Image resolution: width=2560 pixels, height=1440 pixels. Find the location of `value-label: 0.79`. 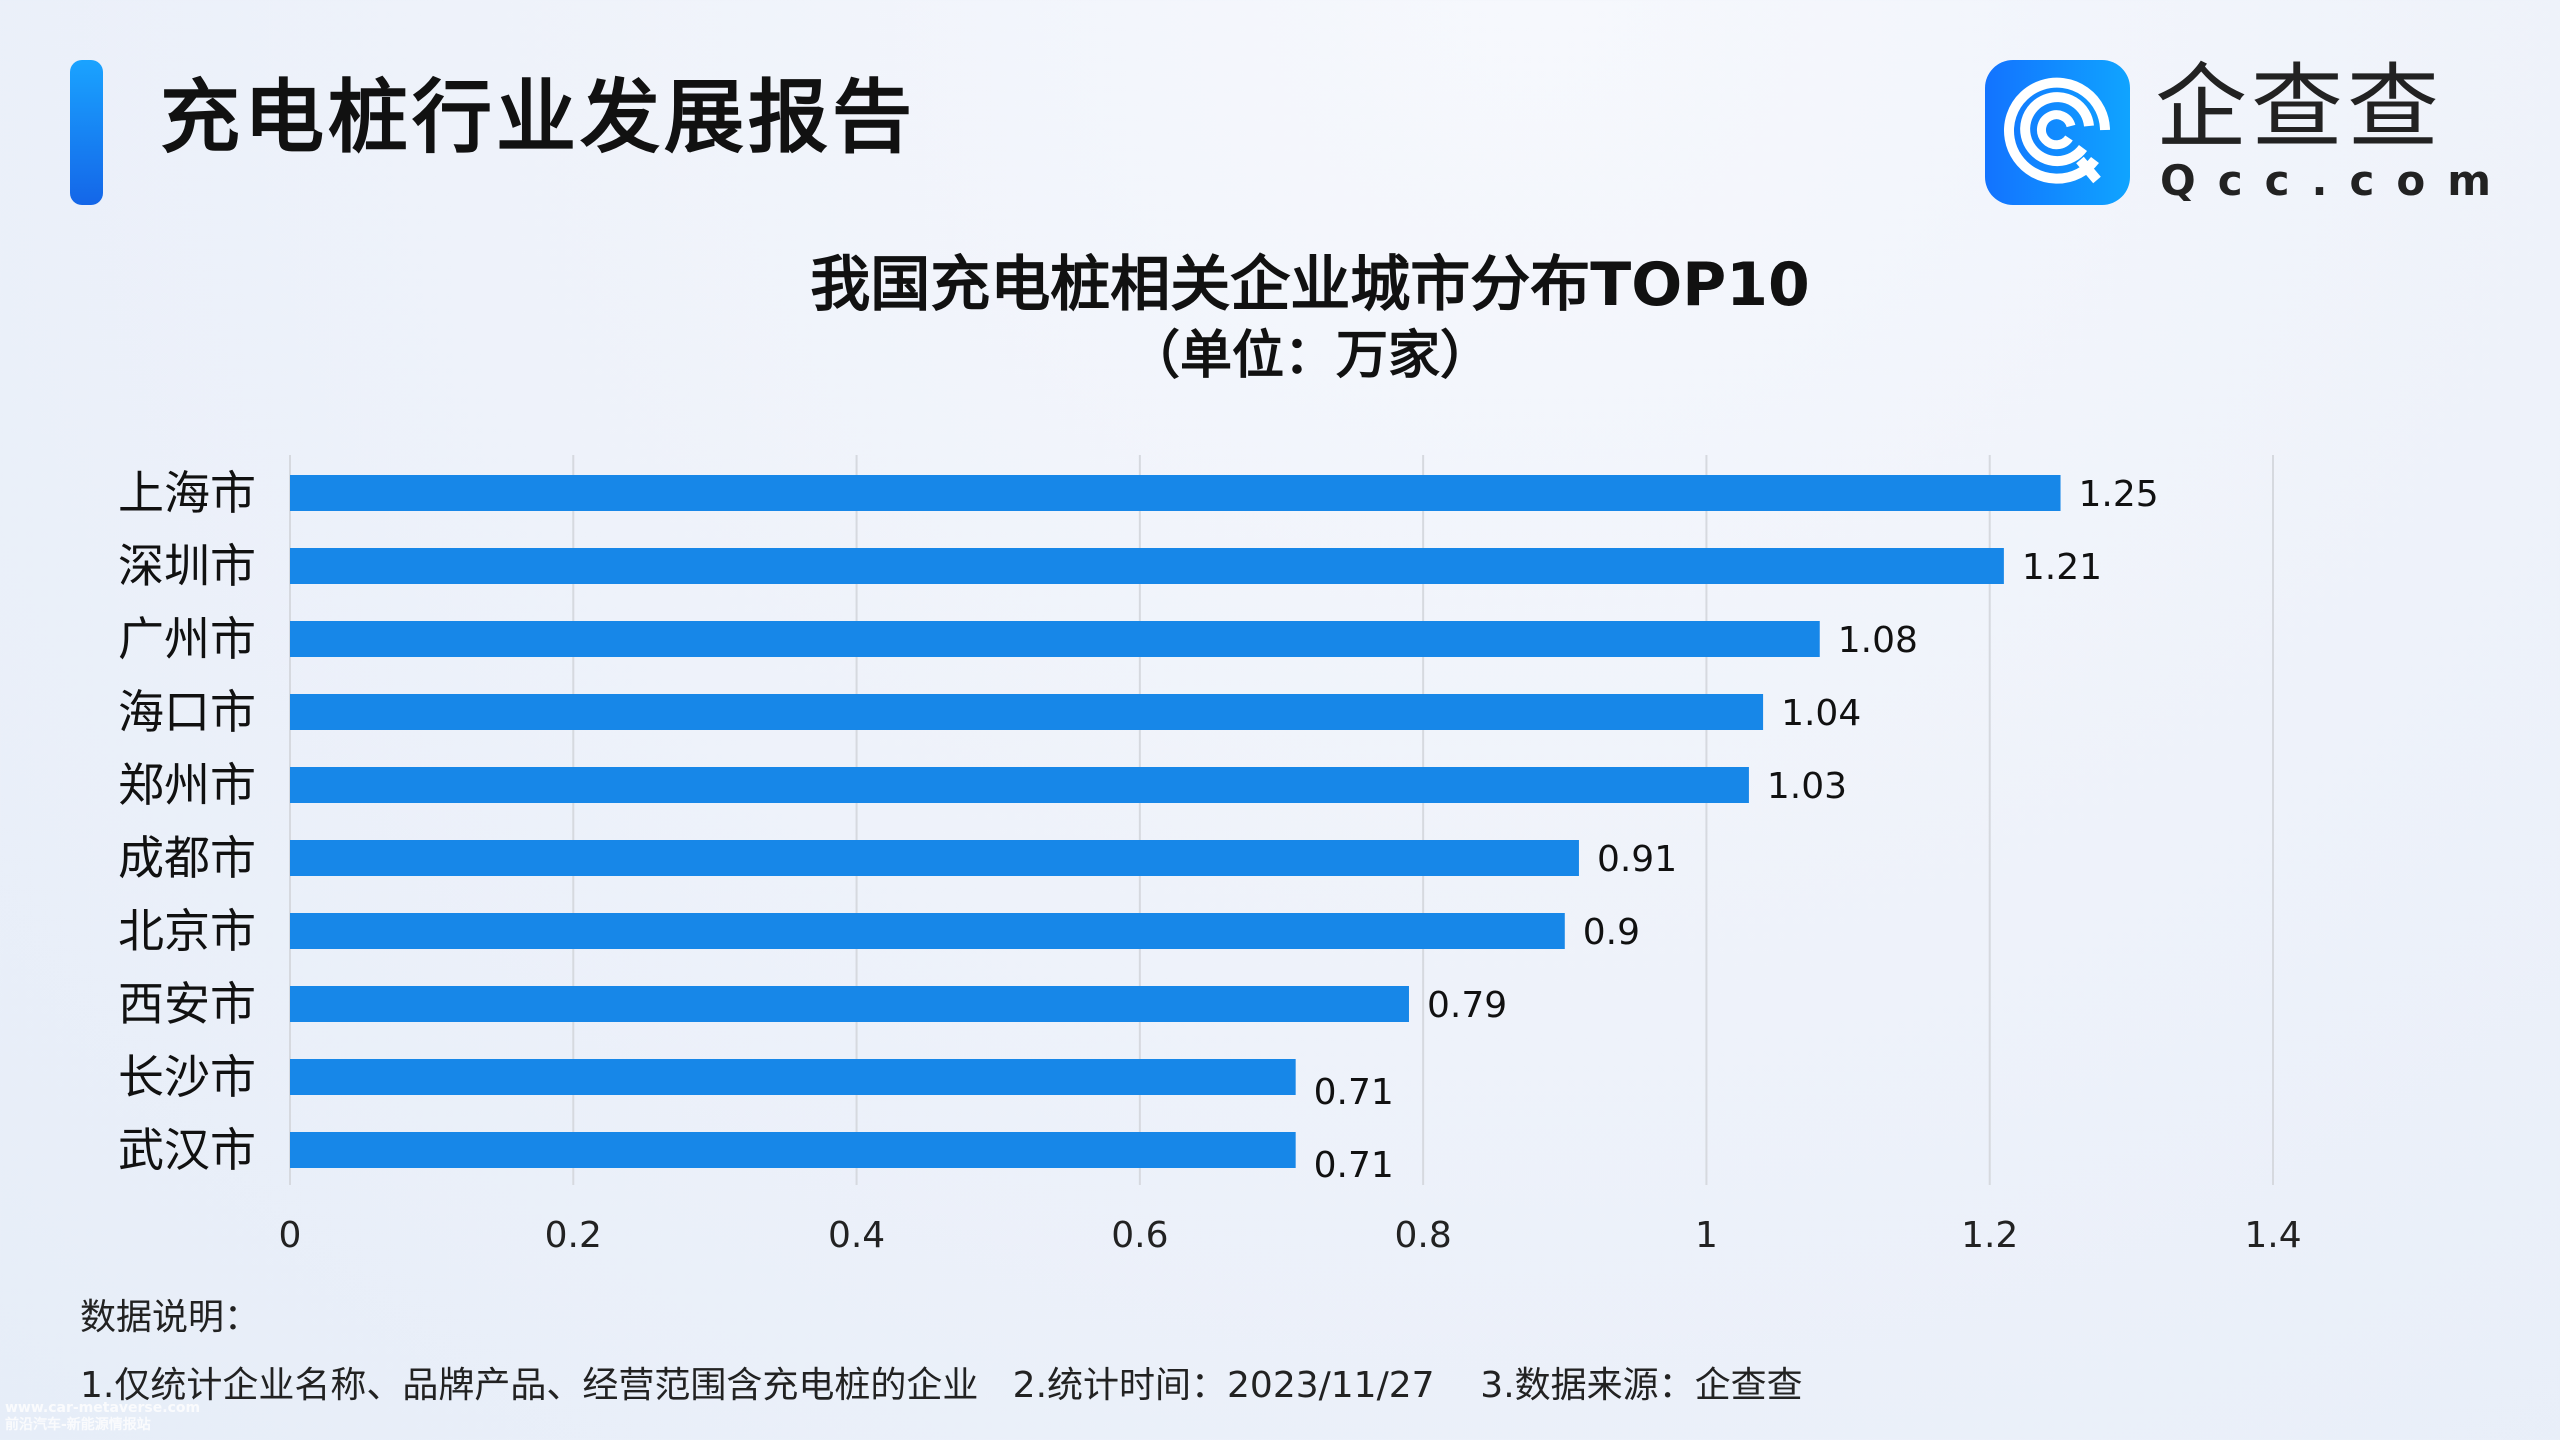

value-label: 0.79 is located at coordinates (1467, 1005).